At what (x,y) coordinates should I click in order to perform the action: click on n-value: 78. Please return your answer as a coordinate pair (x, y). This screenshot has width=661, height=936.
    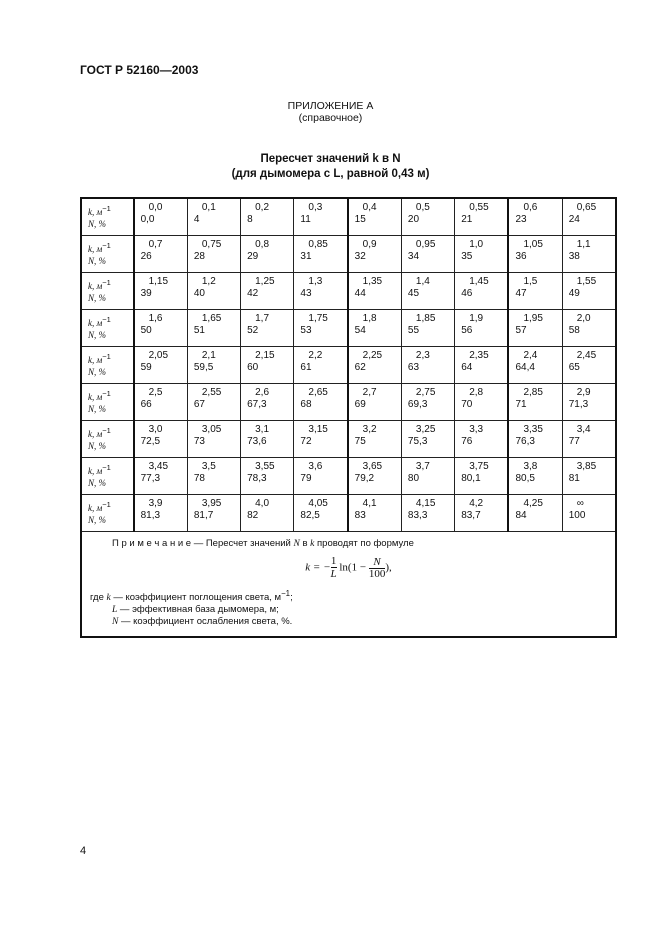
    Looking at the image, I should click on (199, 478).